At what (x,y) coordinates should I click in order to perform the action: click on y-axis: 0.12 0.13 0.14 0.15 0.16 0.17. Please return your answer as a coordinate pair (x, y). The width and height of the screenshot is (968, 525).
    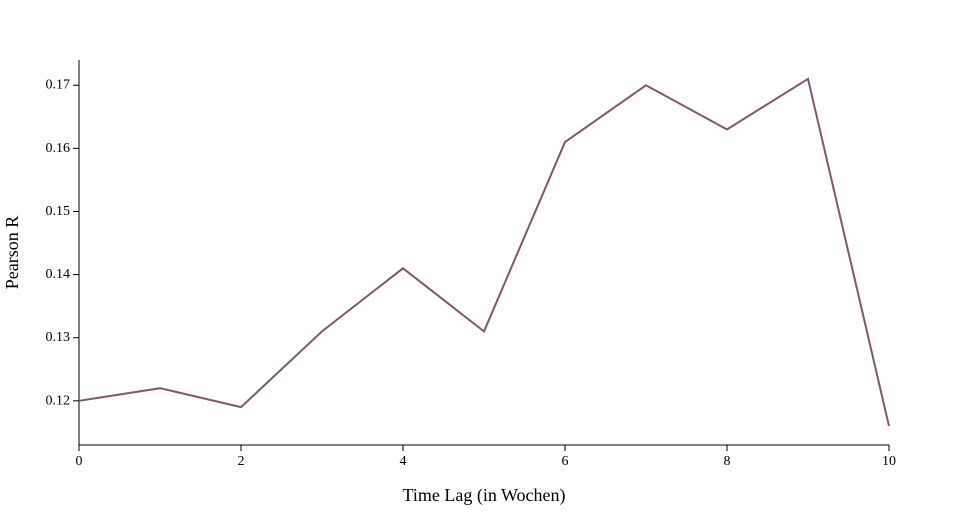
    Looking at the image, I should click on (63, 252).